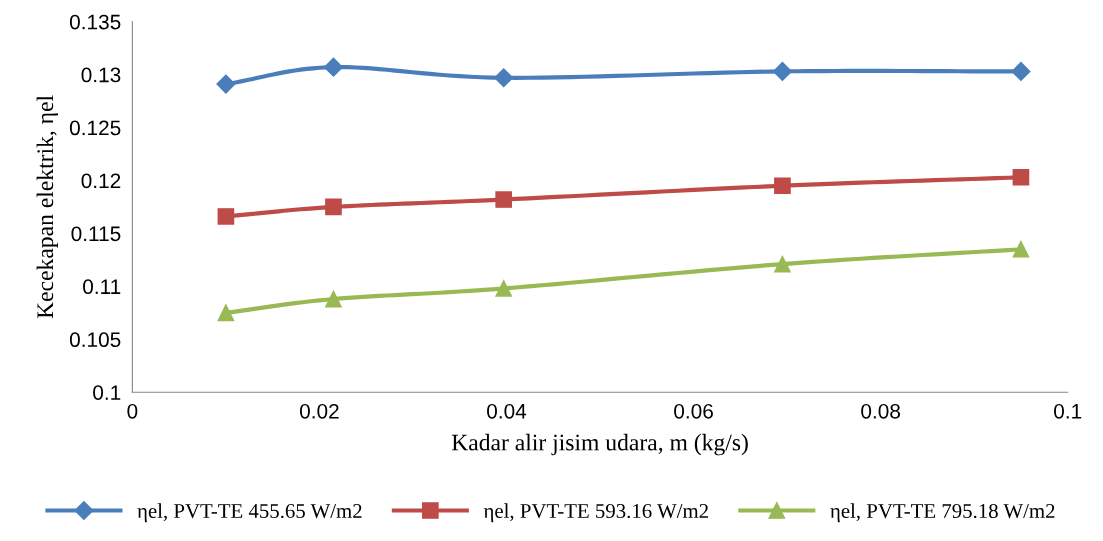 This screenshot has width=1103, height=541. What do you see at coordinates (107, 392) in the screenshot?
I see `y-tick-label: 0.1` at bounding box center [107, 392].